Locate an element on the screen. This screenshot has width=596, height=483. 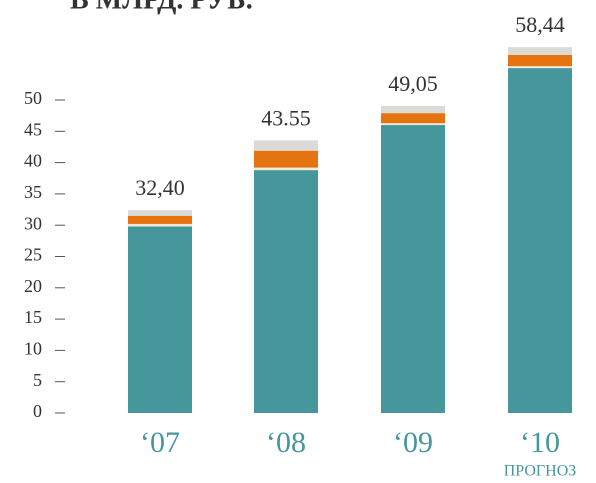
y-tick-label: 0 is located at coordinates (37, 411).